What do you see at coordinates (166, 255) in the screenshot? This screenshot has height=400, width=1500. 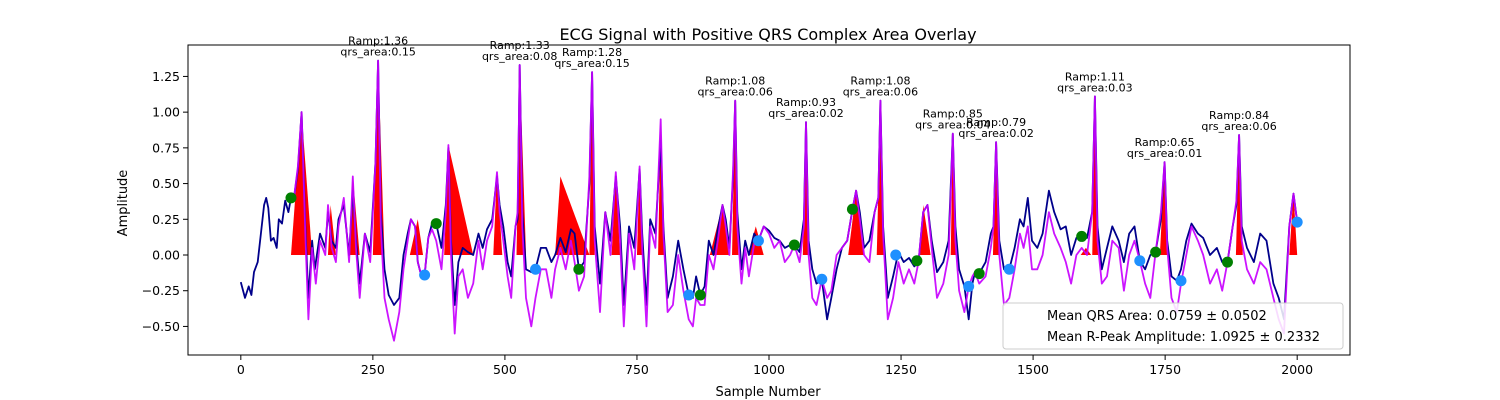 I see `y-tick-label: 0.00` at bounding box center [166, 255].